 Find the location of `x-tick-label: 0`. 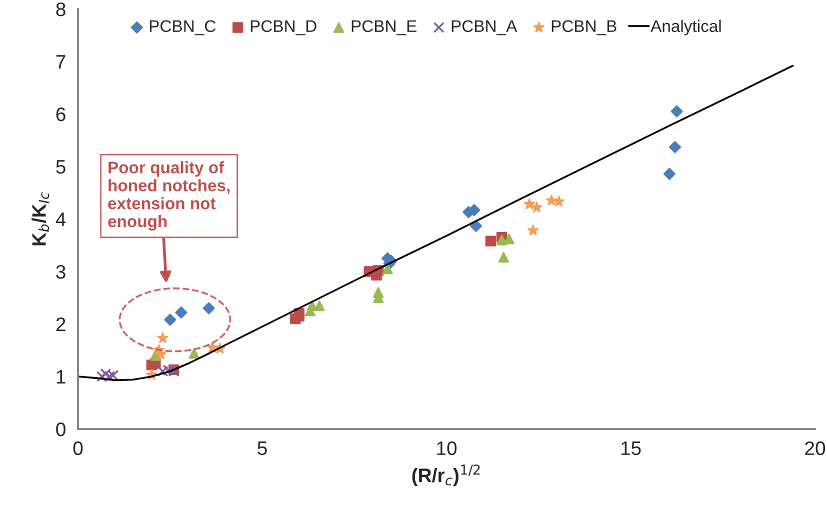

x-tick-label: 0 is located at coordinates (78, 448).